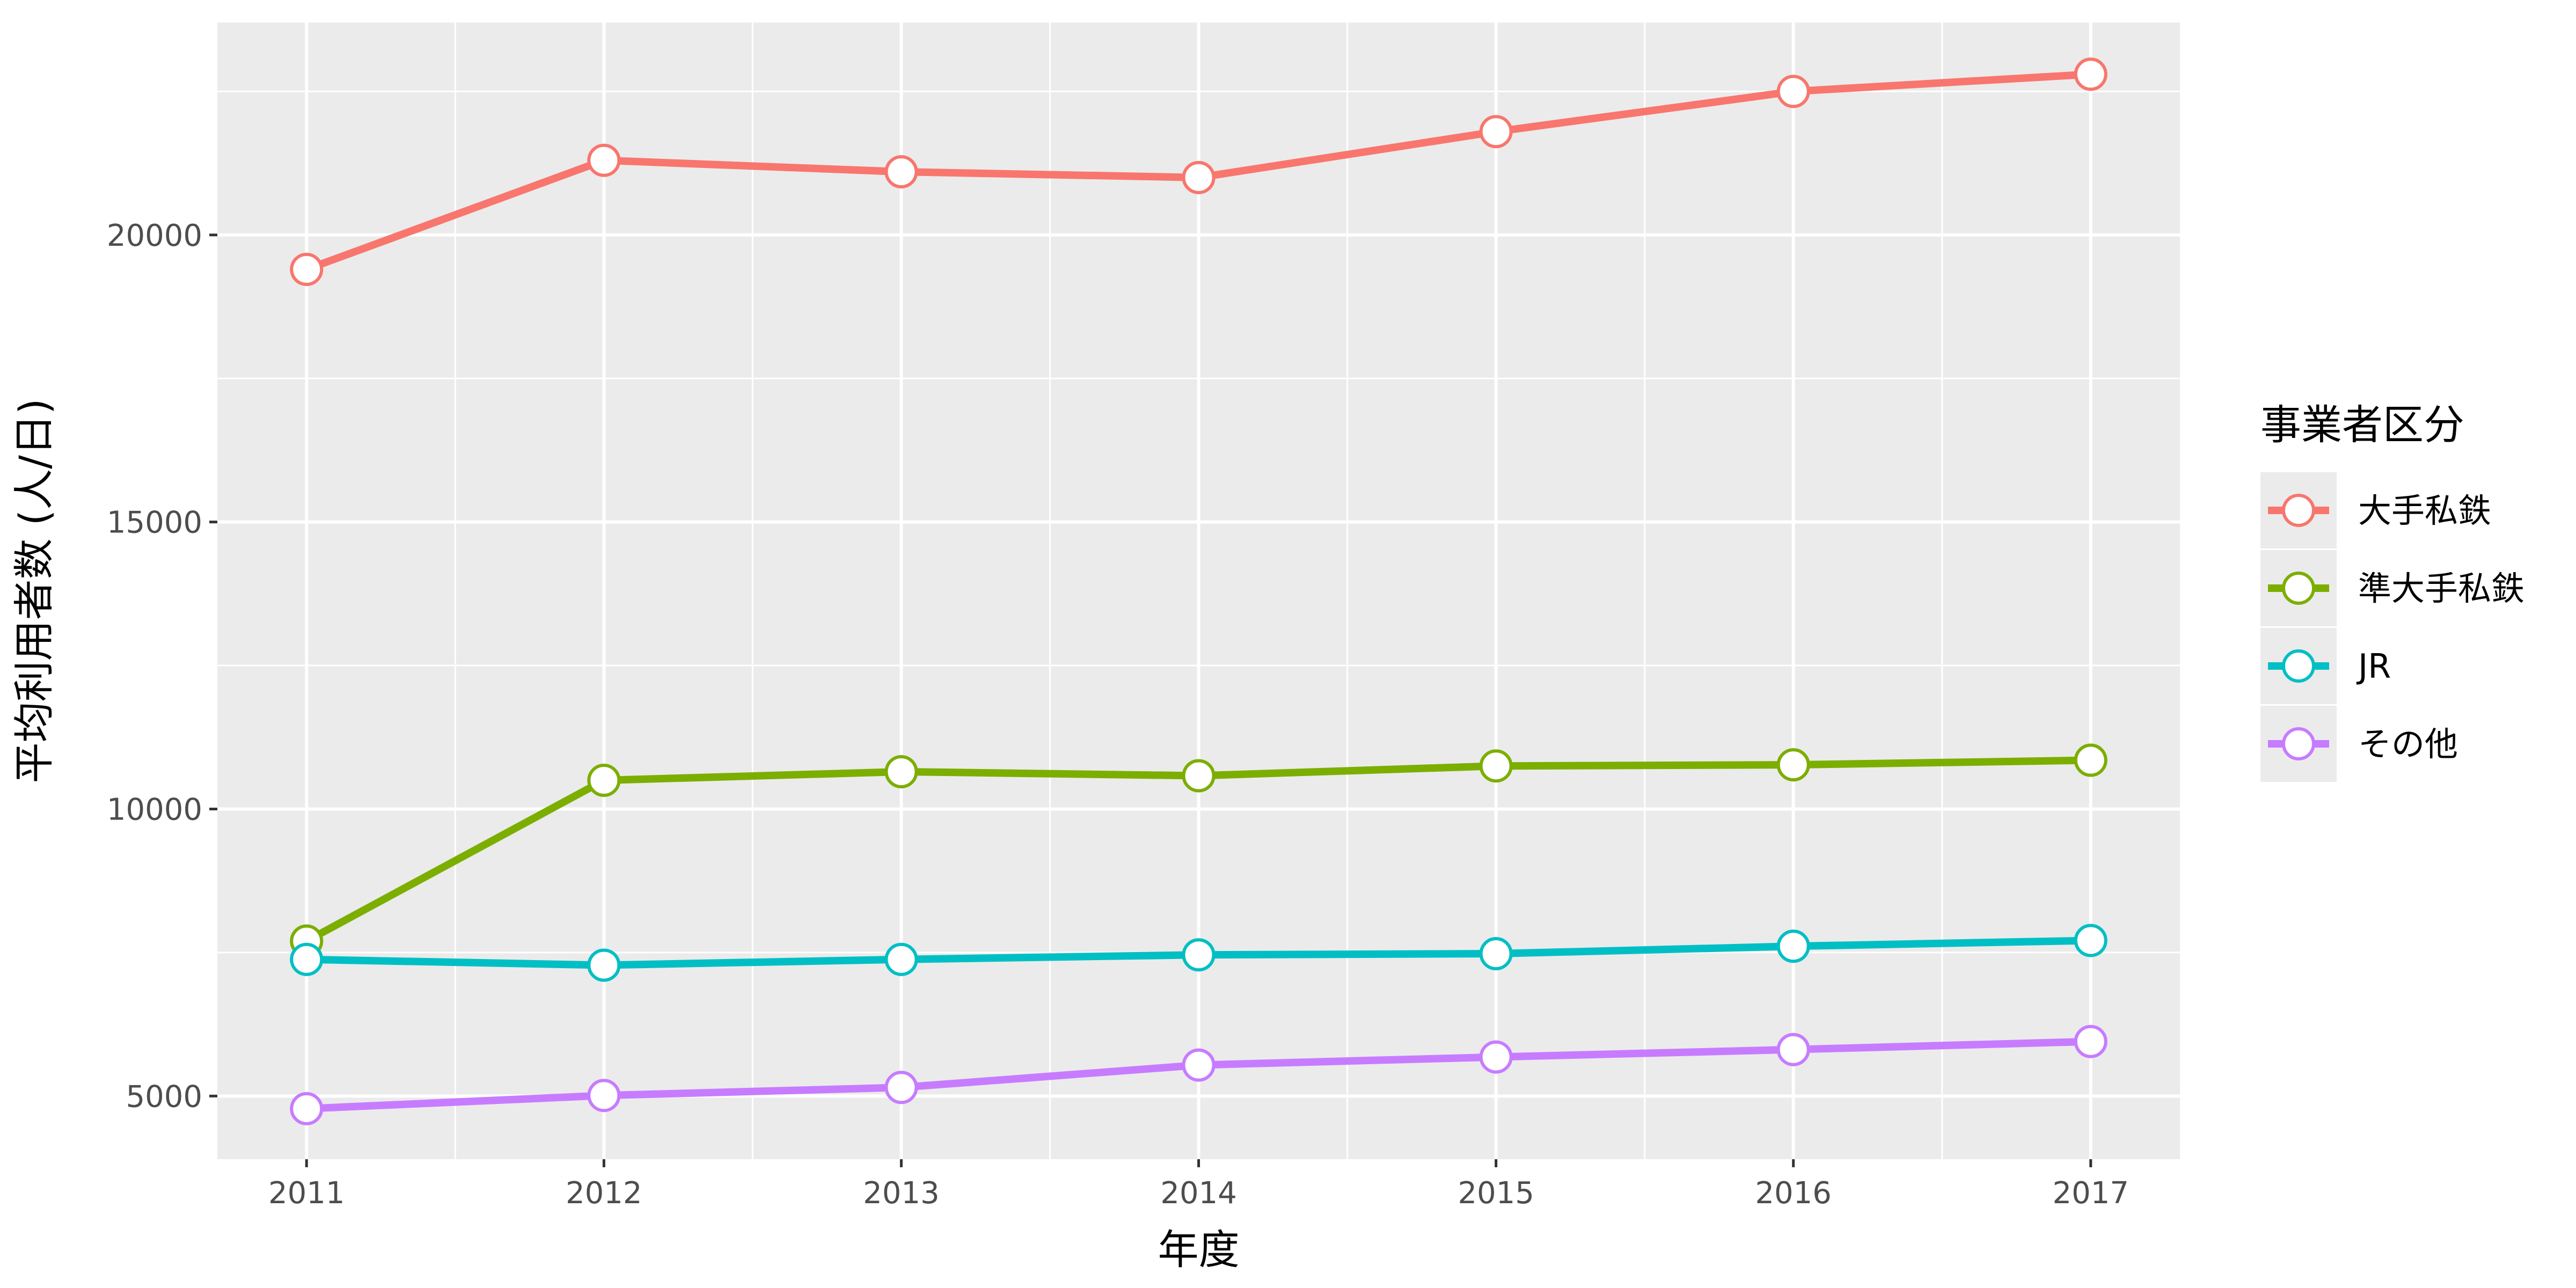  What do you see at coordinates (2424, 510) in the screenshot?
I see `legend-label: 大手私鉄` at bounding box center [2424, 510].